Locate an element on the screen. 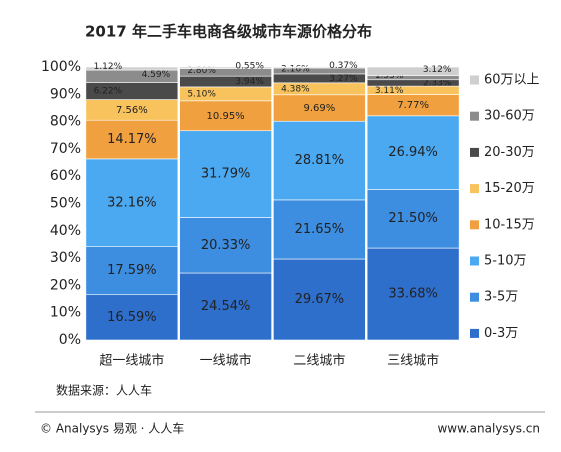 The width and height of the screenshot is (561, 452). value-label: 17.59% is located at coordinates (132, 270).